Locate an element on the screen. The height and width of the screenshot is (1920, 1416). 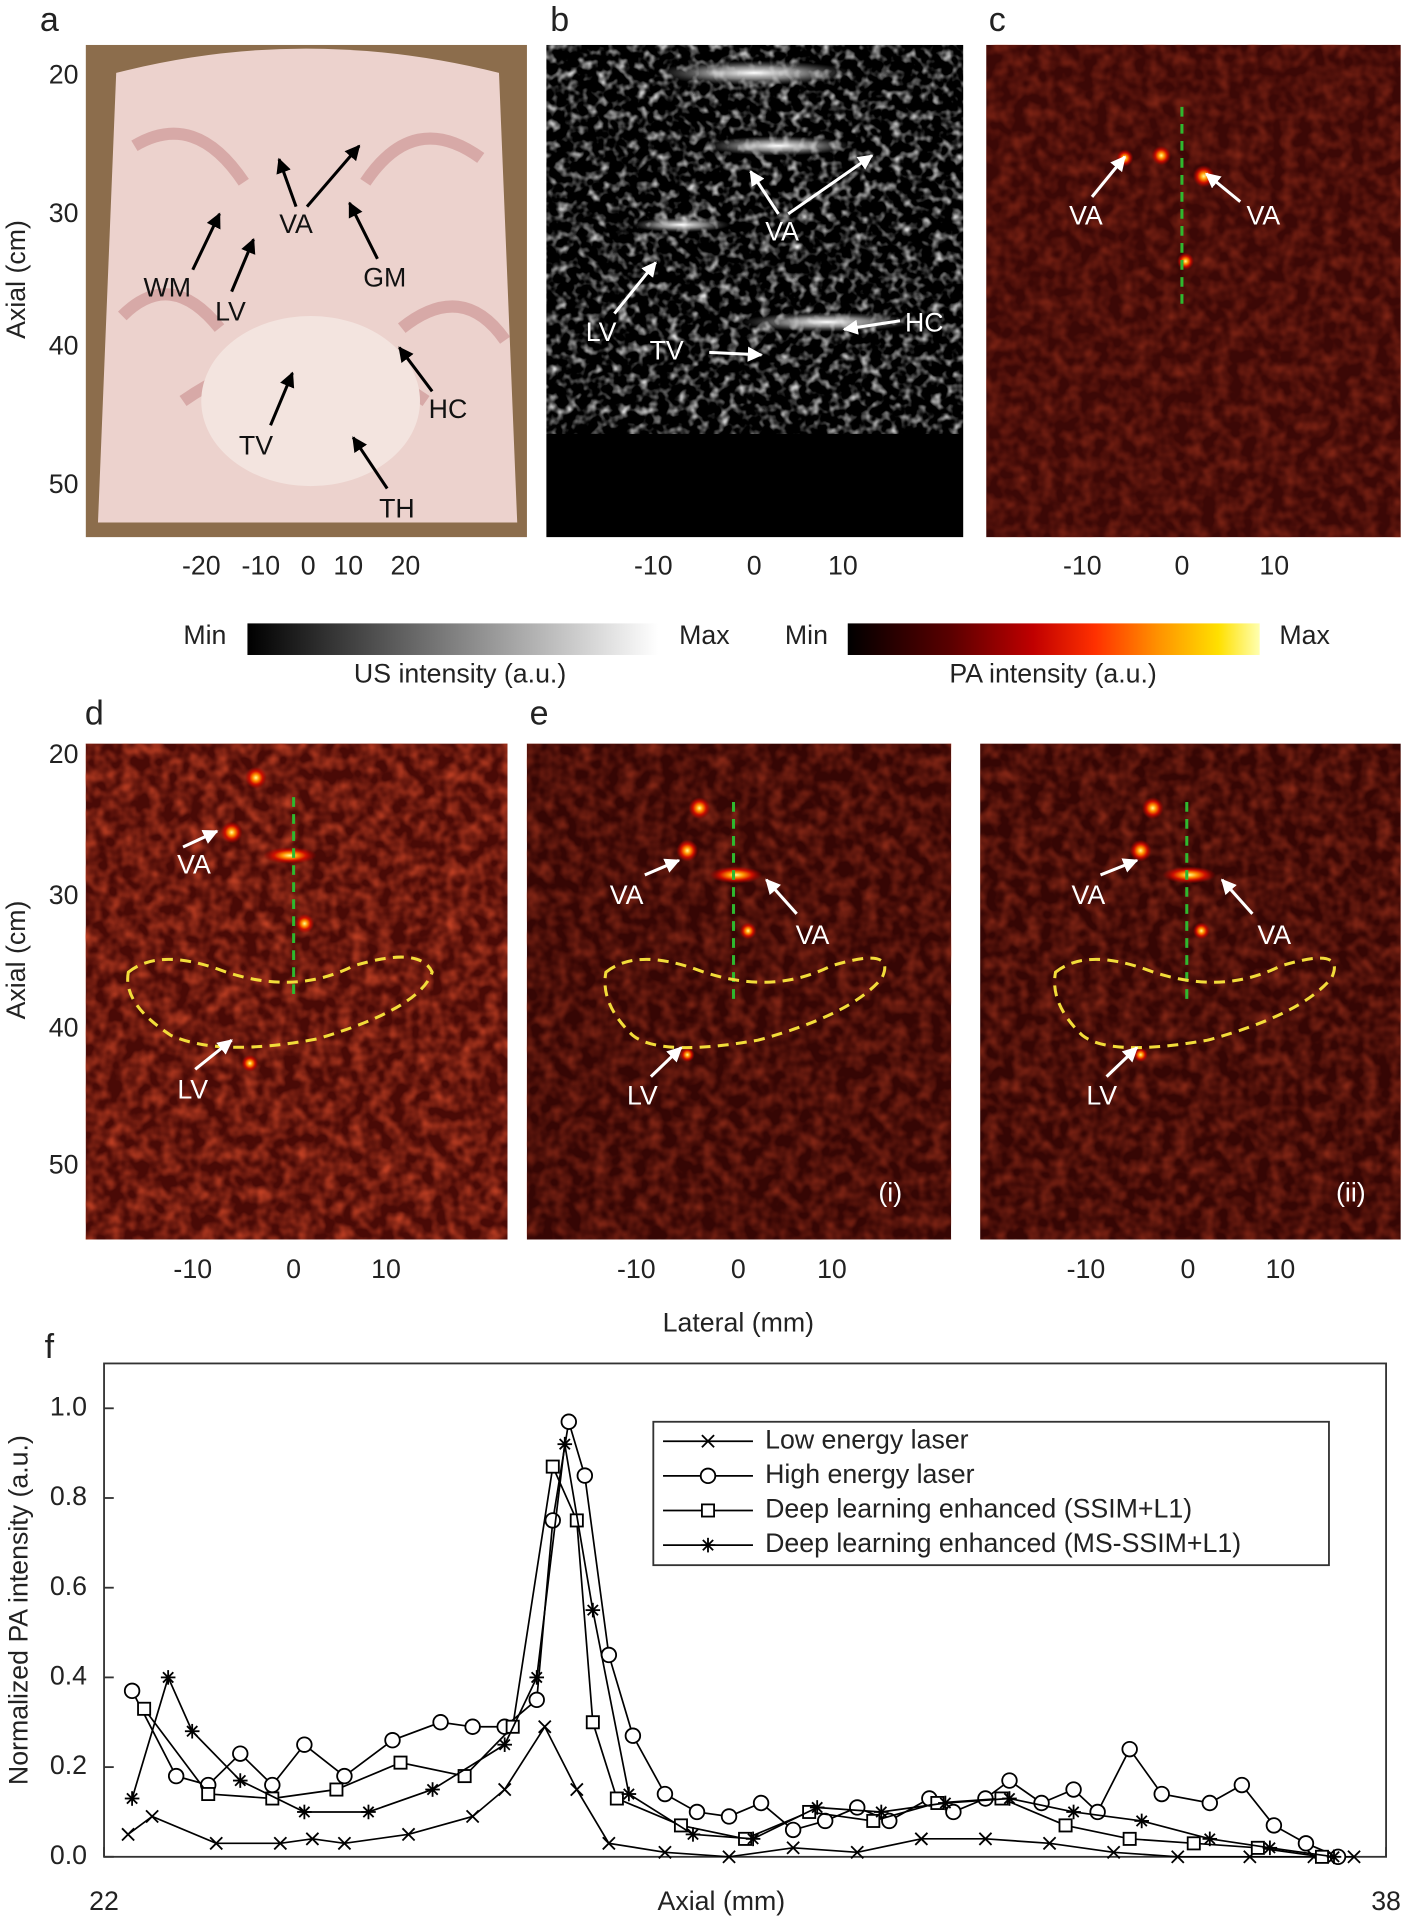
series-line is located at coordinates (740, 1791).